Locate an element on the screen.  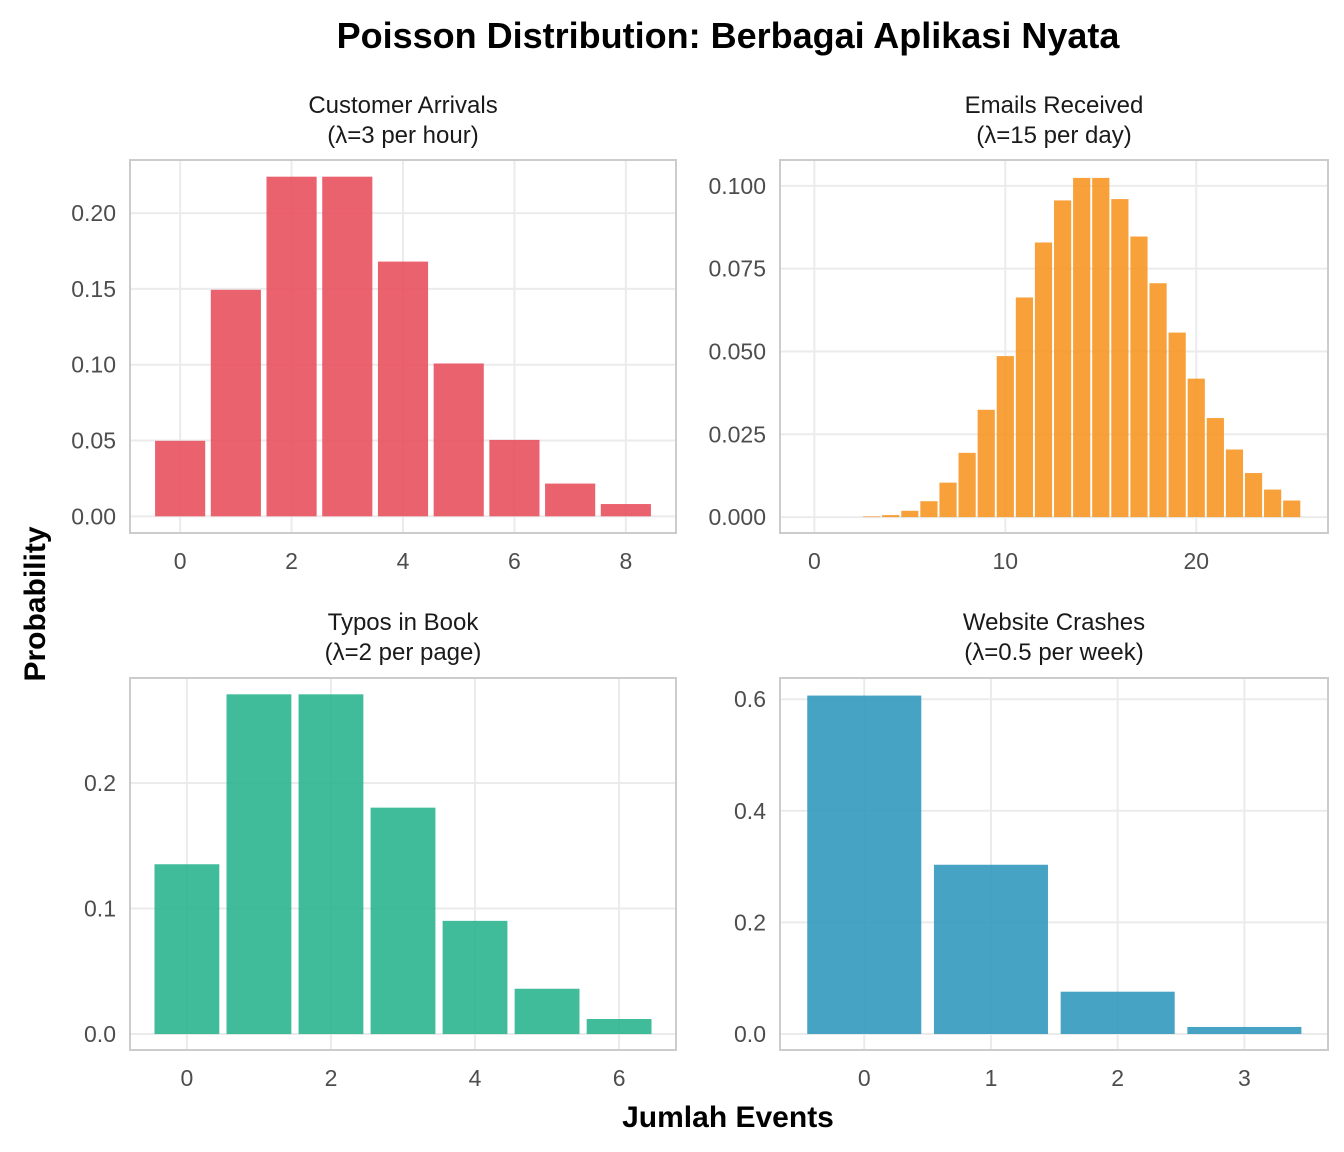
y-tick-label: 0.00 is located at coordinates (93, 516).